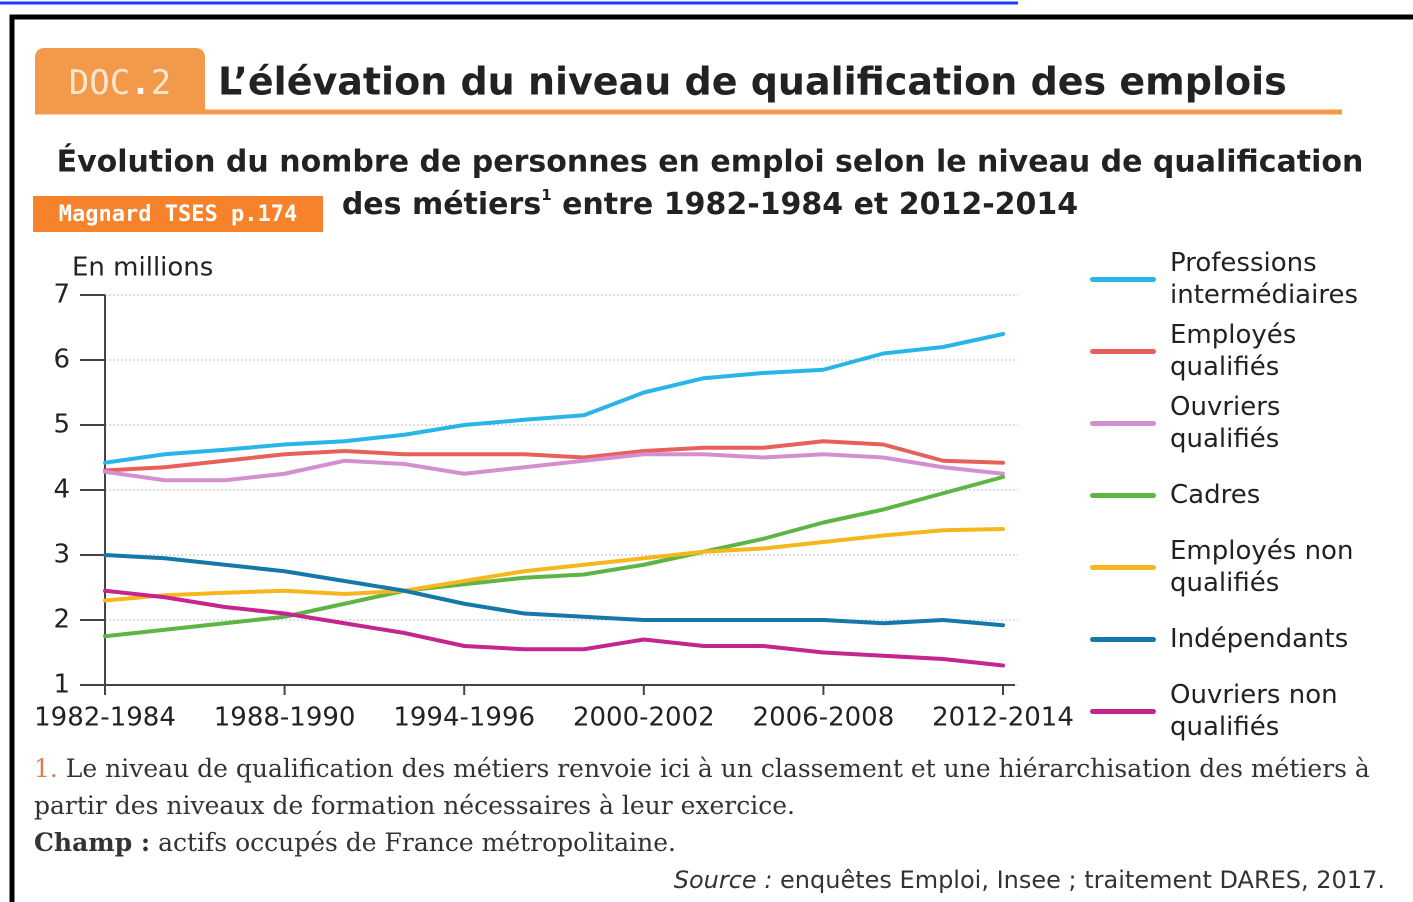  I want to click on y-tick-label: 4, so click(61, 490).